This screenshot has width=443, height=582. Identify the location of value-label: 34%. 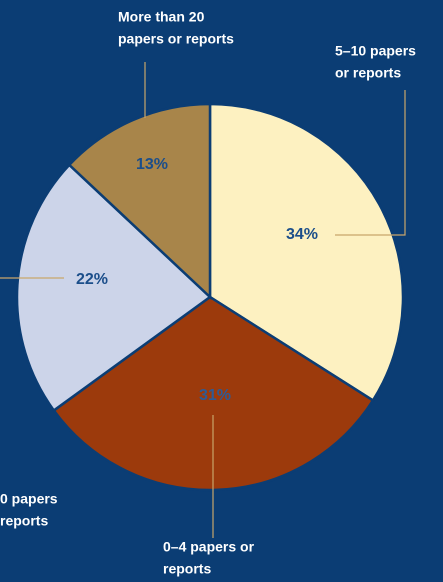
(302, 234).